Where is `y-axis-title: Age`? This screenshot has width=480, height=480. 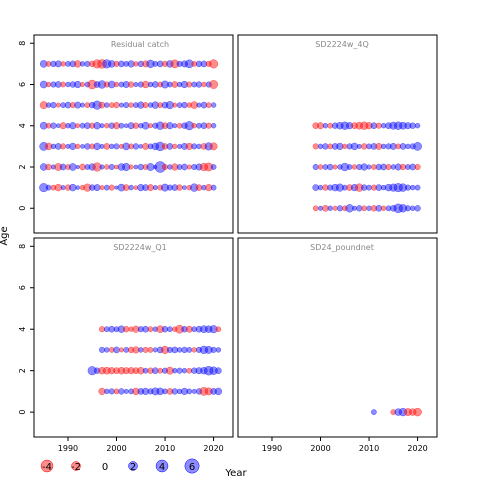
y-axis-title: Age is located at coordinates (5, 235).